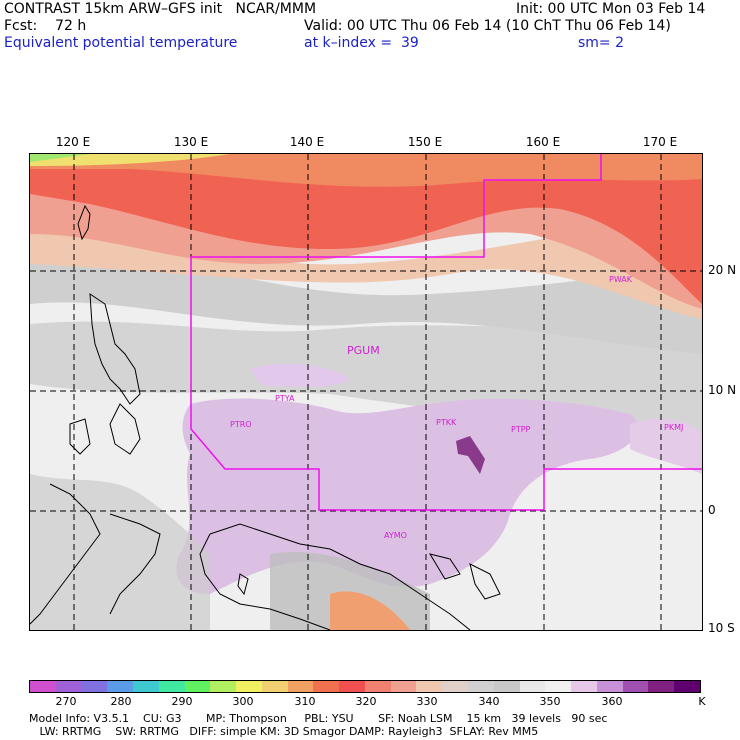 This screenshot has height=740, width=740. What do you see at coordinates (601, 43) in the screenshot?
I see `smoothing: sm= 2` at bounding box center [601, 43].